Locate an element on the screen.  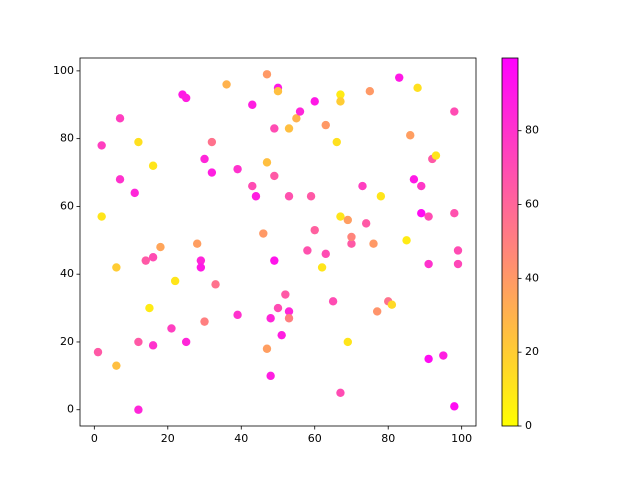
x-tick-label: 0 is located at coordinates (94, 438).